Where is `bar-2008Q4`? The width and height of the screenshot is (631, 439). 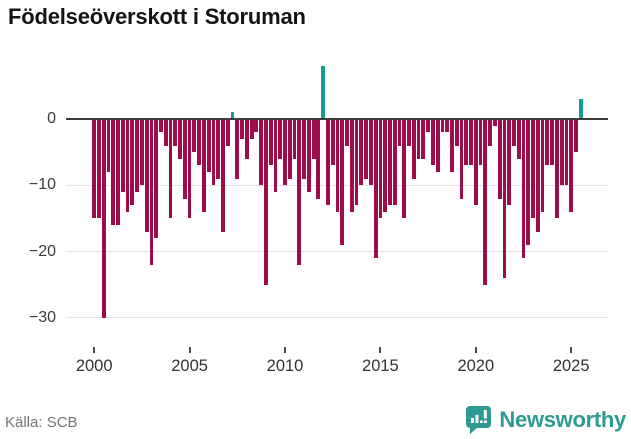
bar-2008Q4 is located at coordinates (261, 152).